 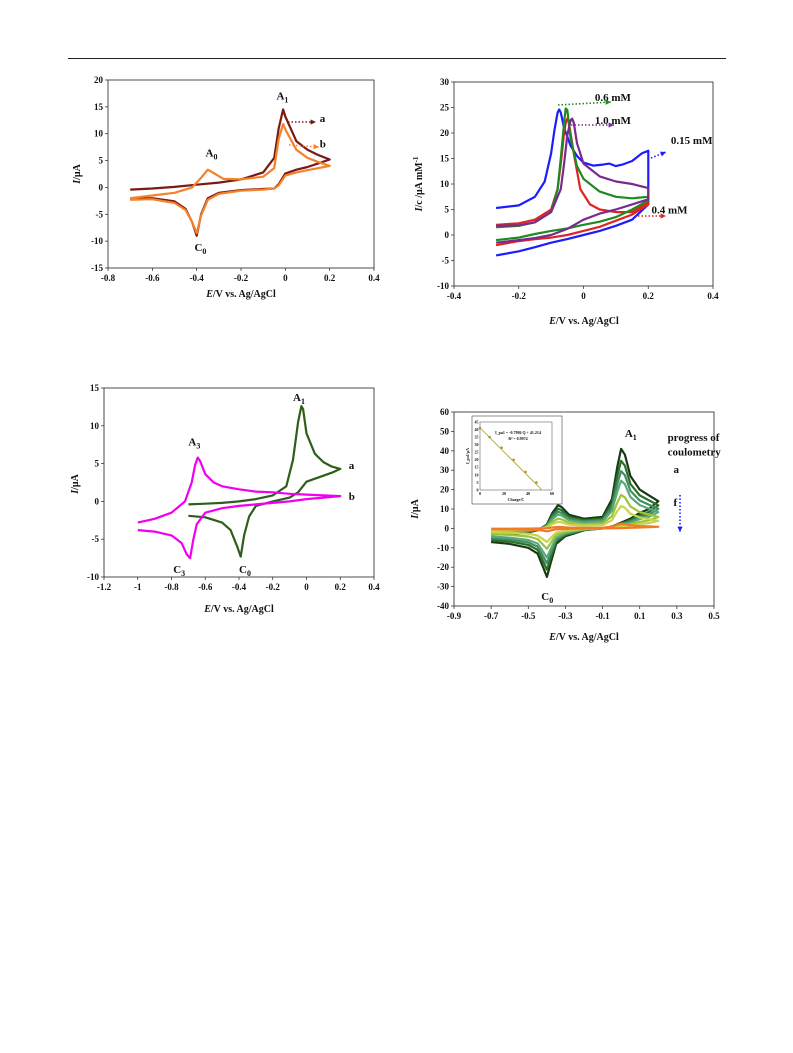 What do you see at coordinates (613, 98) in the screenshot?
I see `annotation-label: 0.6 mM` at bounding box center [613, 98].